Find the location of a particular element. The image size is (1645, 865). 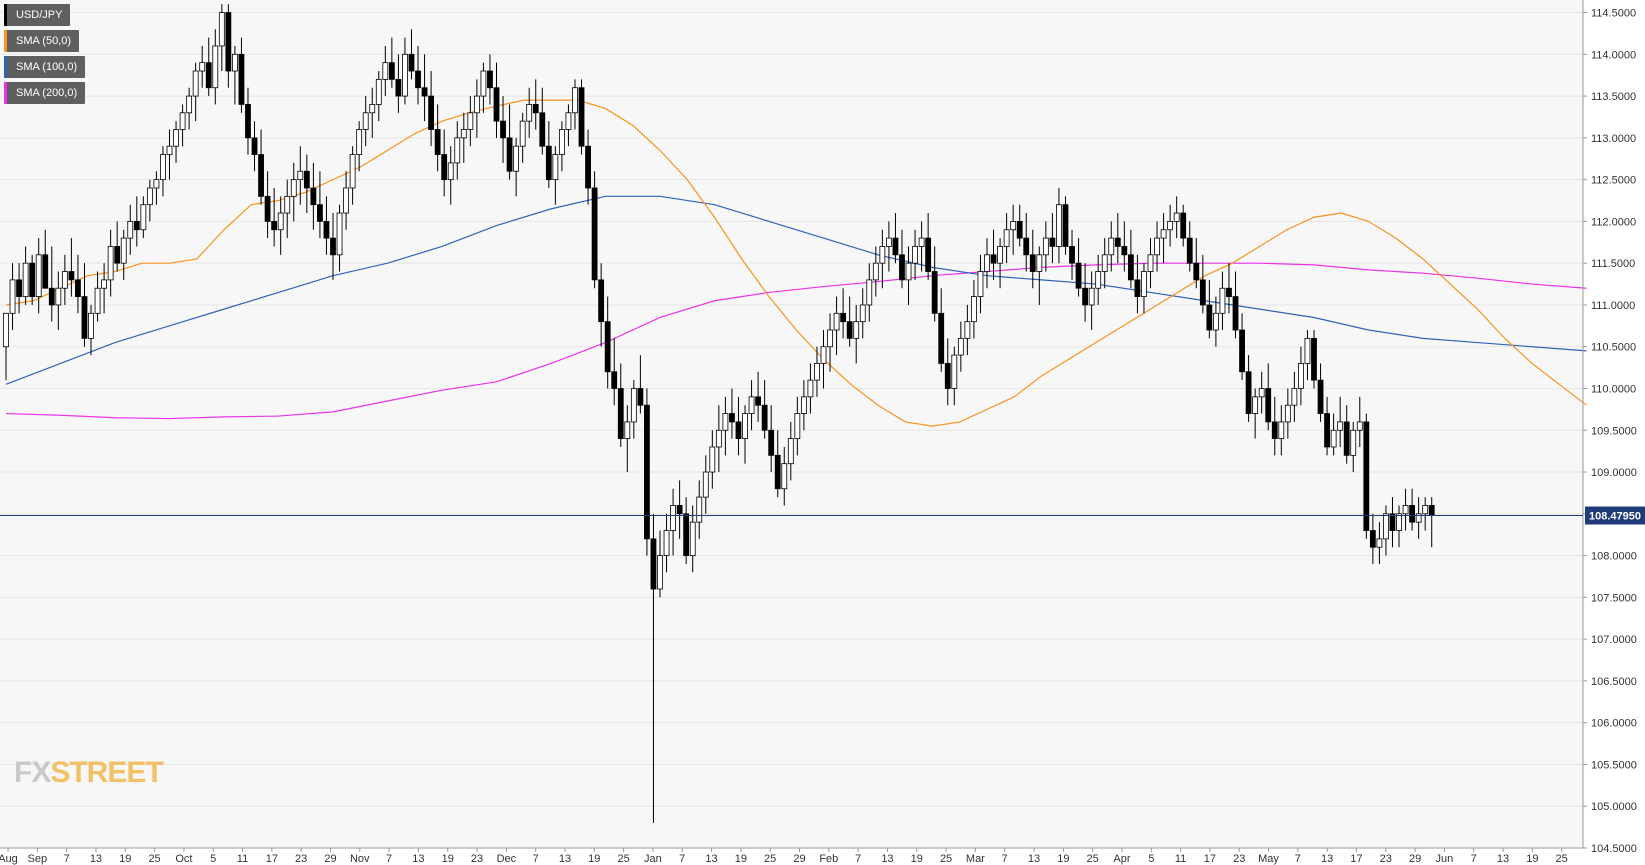

legend-item-sma50: SMA (50,0) is located at coordinates (42, 41).